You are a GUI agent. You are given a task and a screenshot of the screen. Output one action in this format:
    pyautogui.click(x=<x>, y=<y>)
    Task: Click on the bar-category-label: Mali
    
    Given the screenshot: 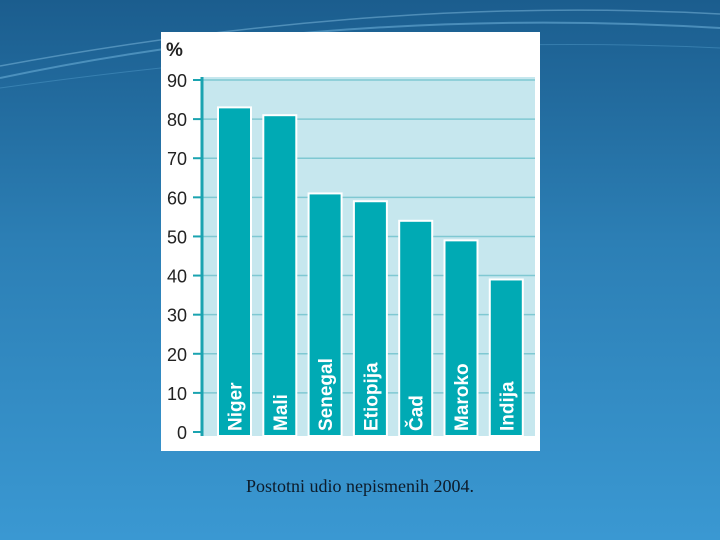 What is the action you would take?
    pyautogui.click(x=281, y=412)
    